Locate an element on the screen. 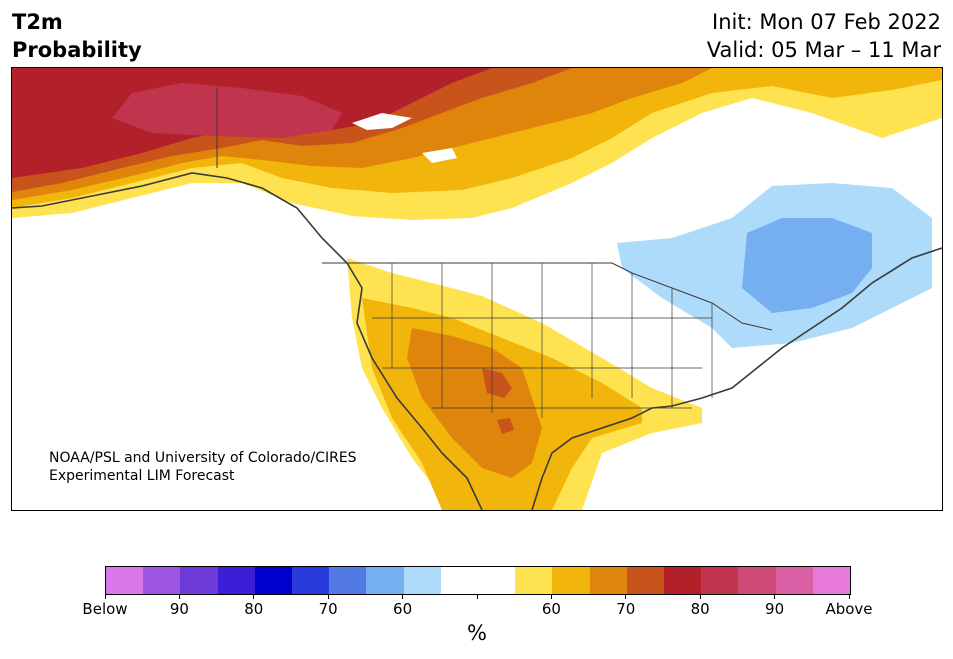  band-crimson-alaska is located at coordinates (227, 110).